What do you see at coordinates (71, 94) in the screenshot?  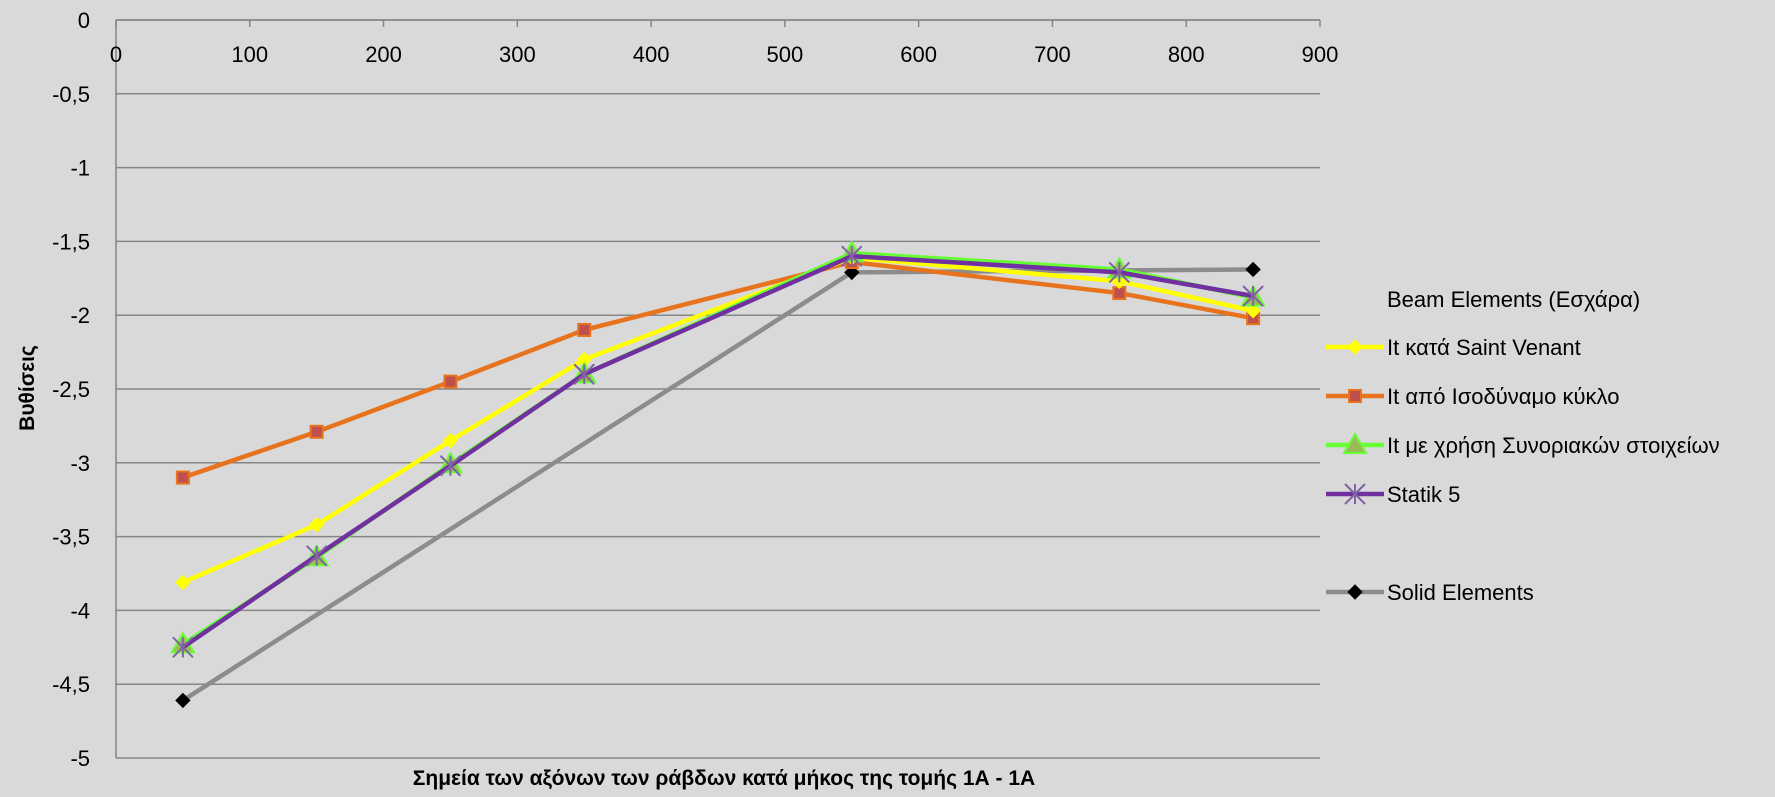 I see `y-tick-label: -0,5` at bounding box center [71, 94].